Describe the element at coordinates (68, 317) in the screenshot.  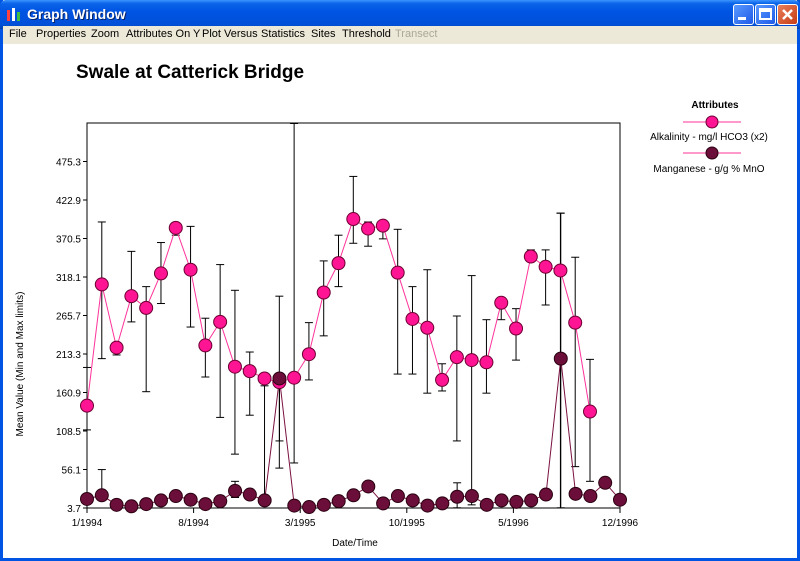
I see `y-tick-label: 265.7` at that location.